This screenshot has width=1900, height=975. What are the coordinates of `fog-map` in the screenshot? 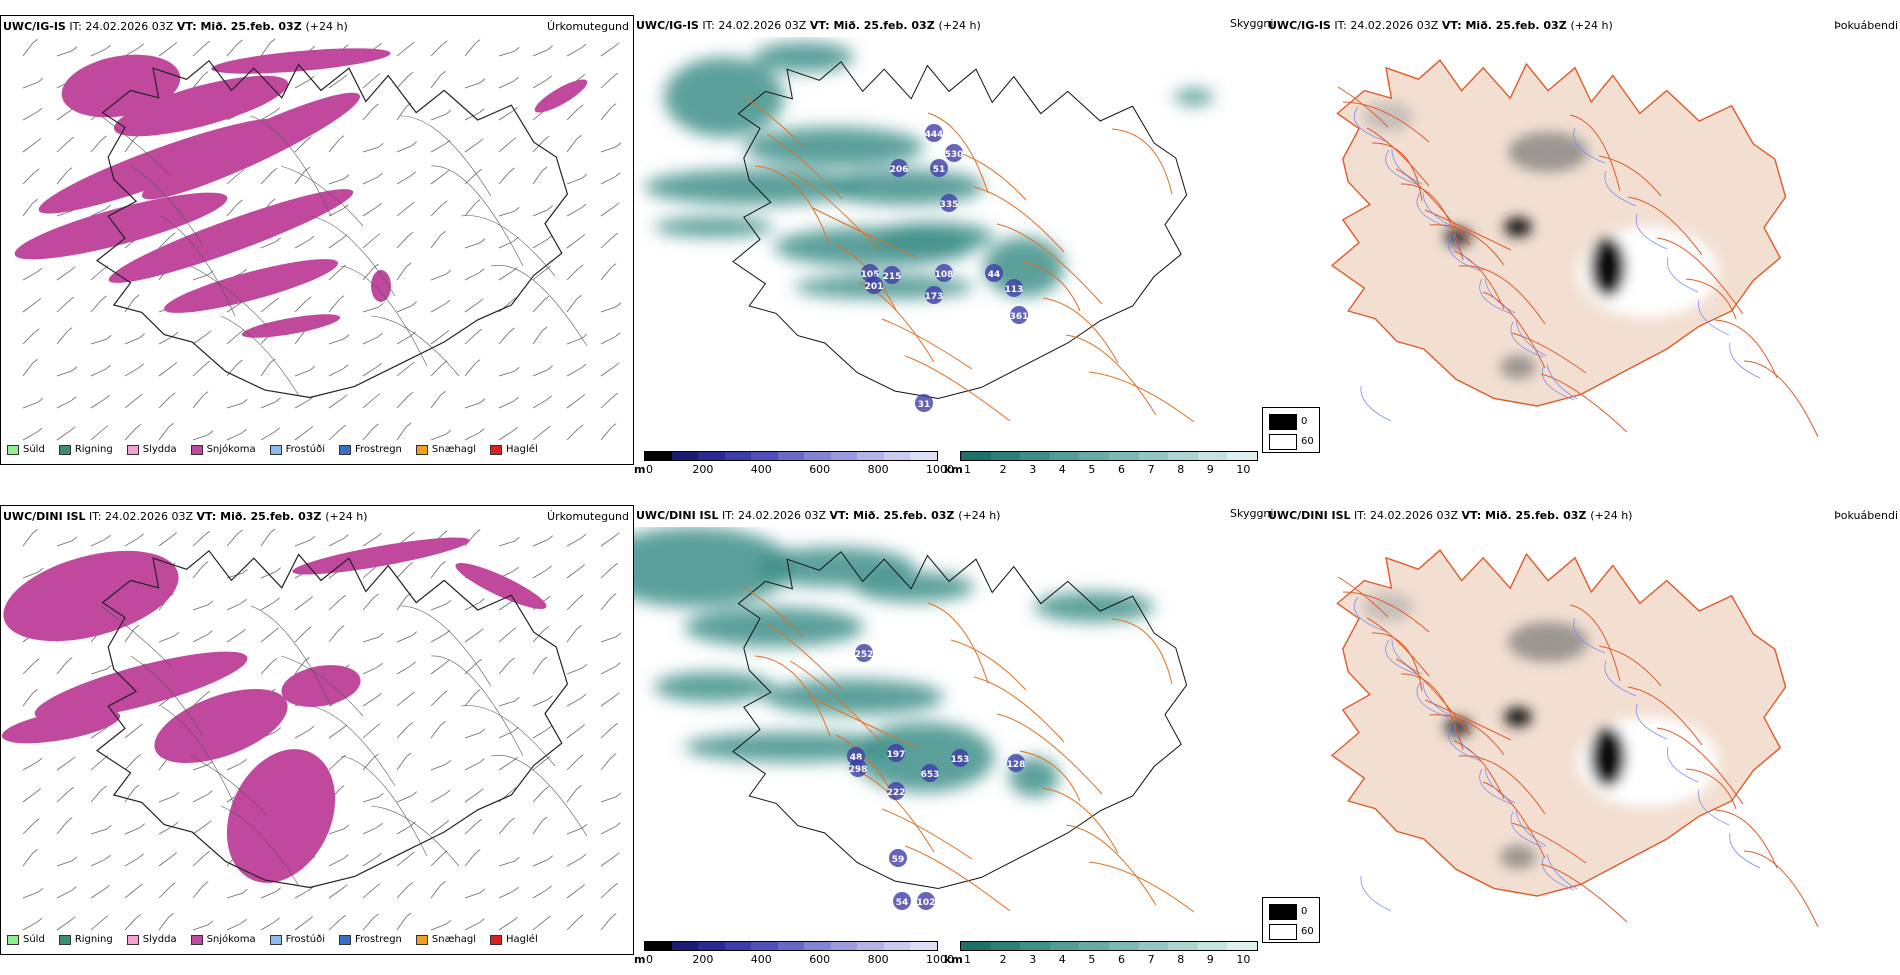 It's located at (1574, 738).